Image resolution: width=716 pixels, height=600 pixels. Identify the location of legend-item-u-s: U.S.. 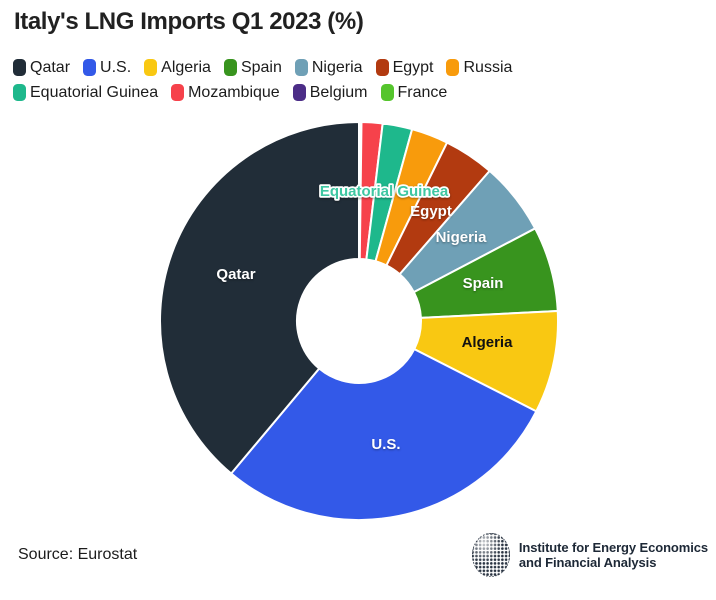
(107, 67).